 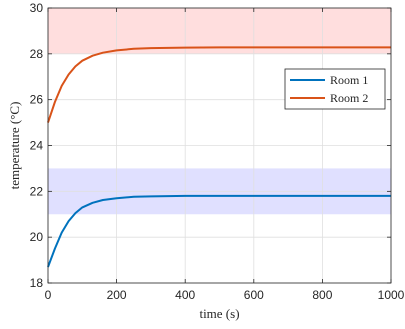 What do you see at coordinates (37, 54) in the screenshot?
I see `y-tick-label: 28` at bounding box center [37, 54].